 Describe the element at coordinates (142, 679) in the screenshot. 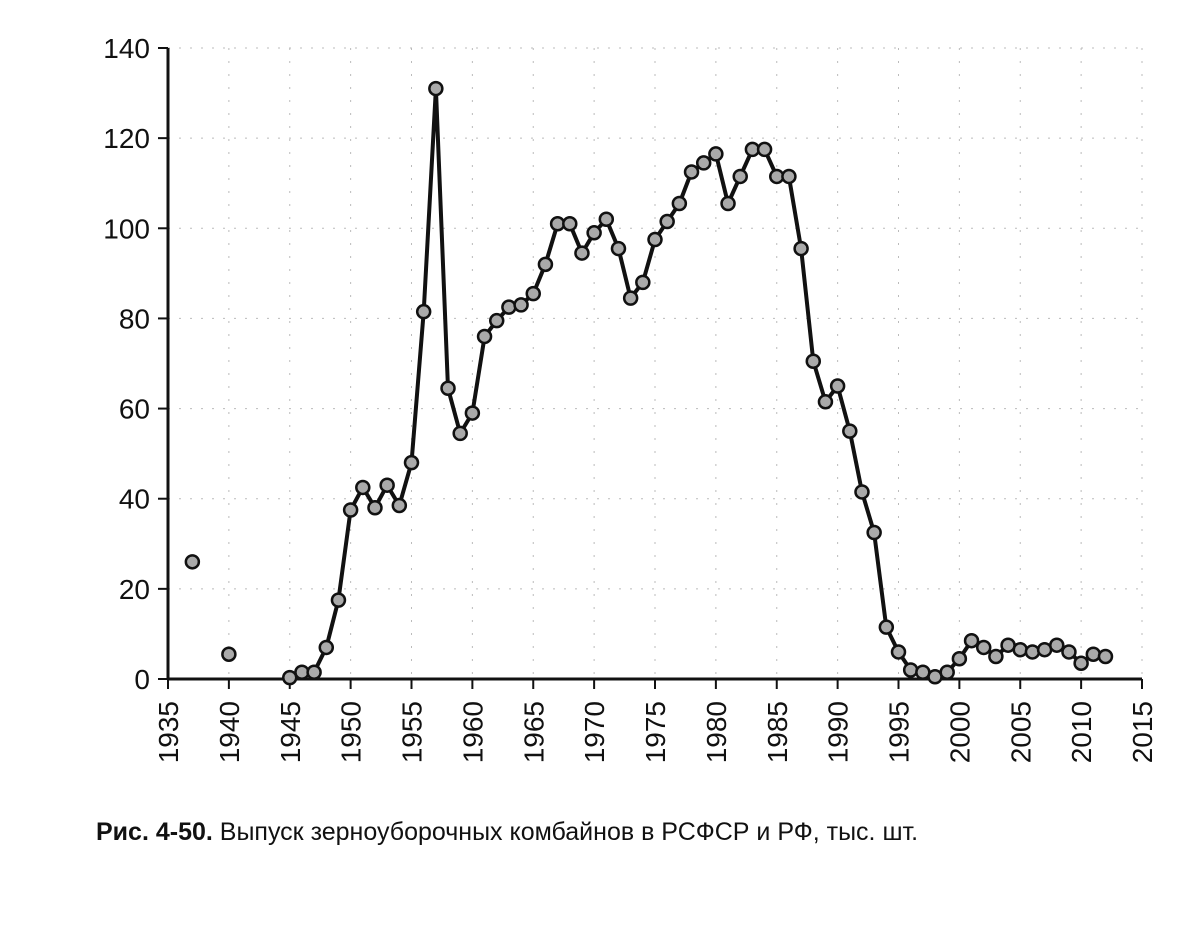

I see `y-tick-label: 0` at that location.